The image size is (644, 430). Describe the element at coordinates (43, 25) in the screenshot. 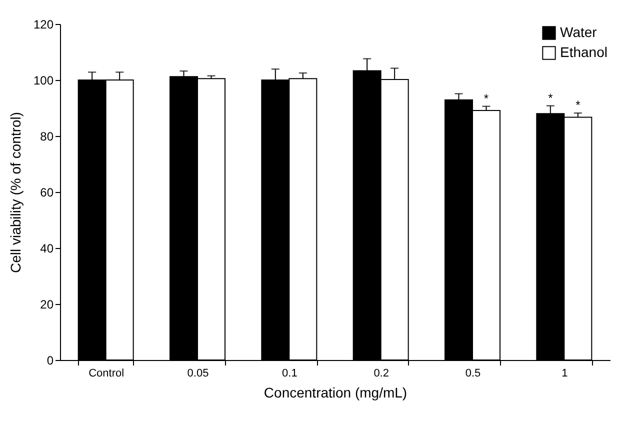

I see `y-tick-label: 120` at that location.